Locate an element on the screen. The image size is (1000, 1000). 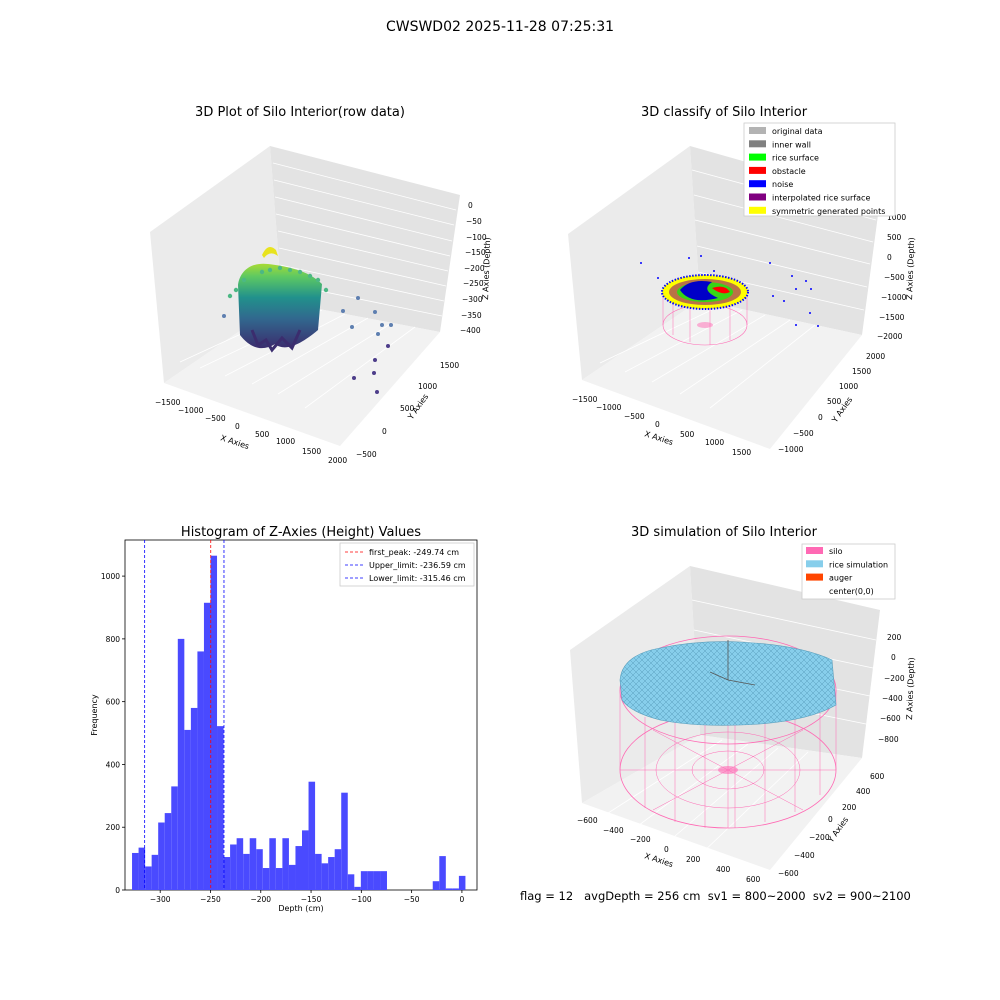
svg-text: −600 is located at coordinates (587, 820).